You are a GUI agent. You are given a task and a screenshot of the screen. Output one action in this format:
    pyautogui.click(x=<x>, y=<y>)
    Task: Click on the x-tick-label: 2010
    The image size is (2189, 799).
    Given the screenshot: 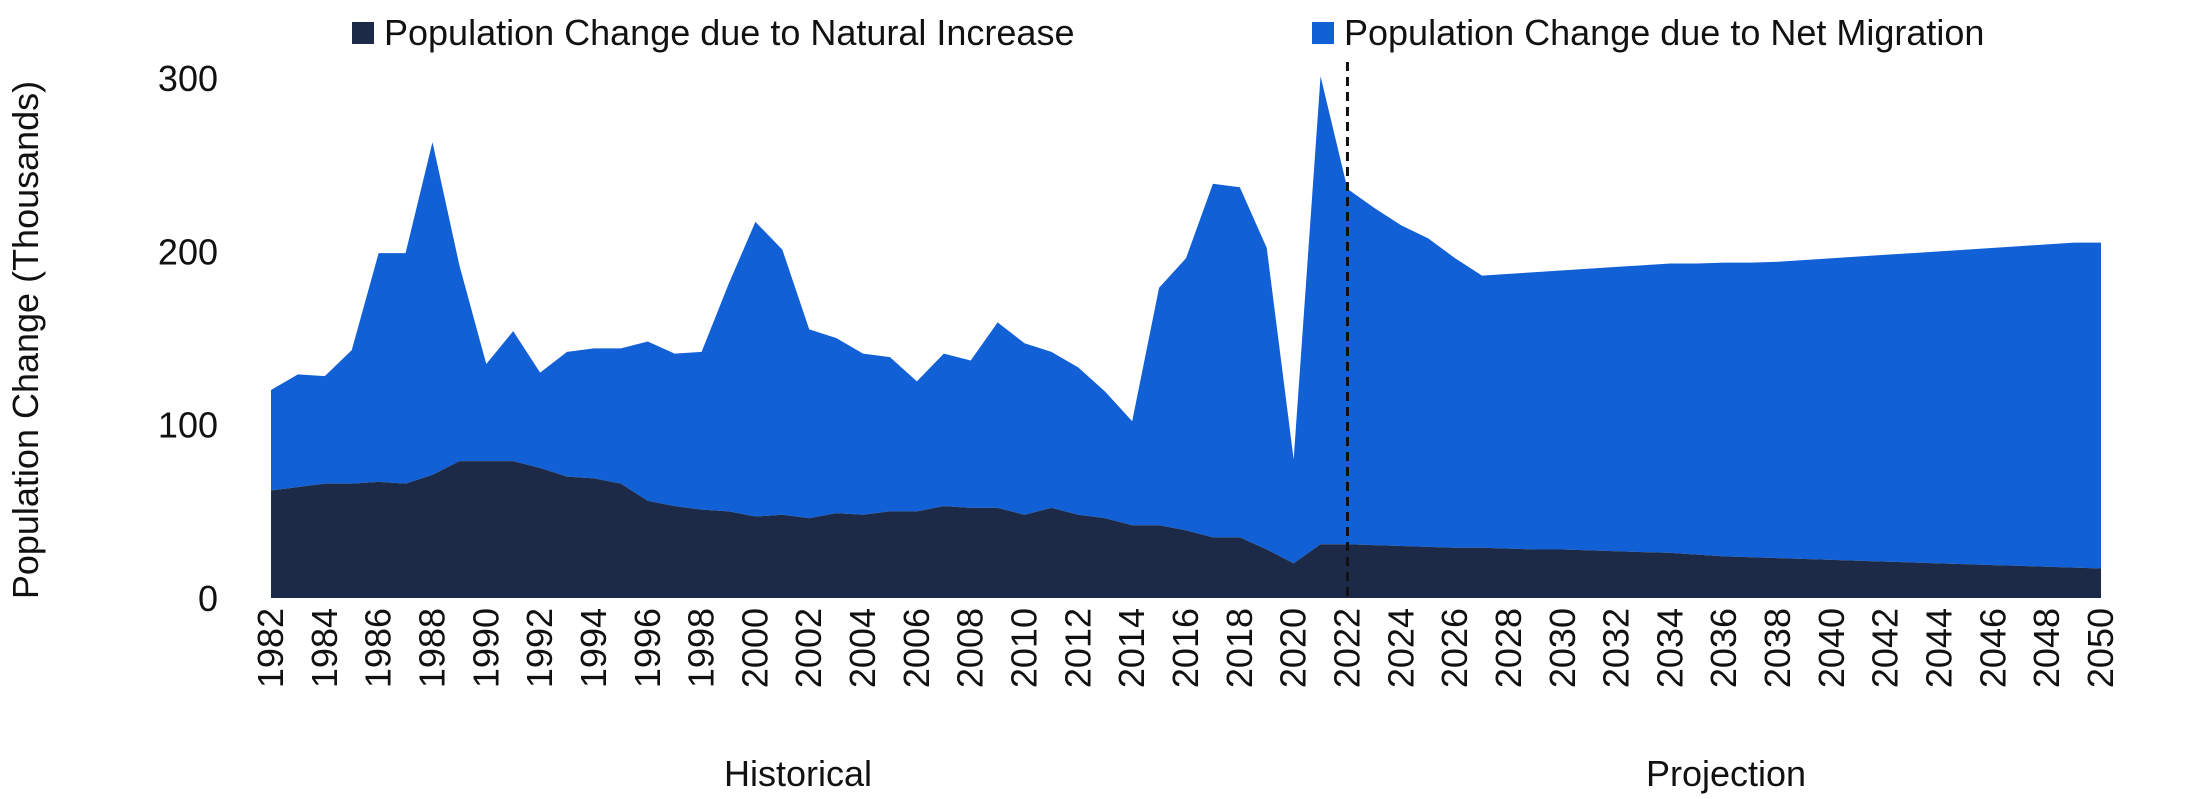 What is the action you would take?
    pyautogui.click(x=1024, y=648)
    